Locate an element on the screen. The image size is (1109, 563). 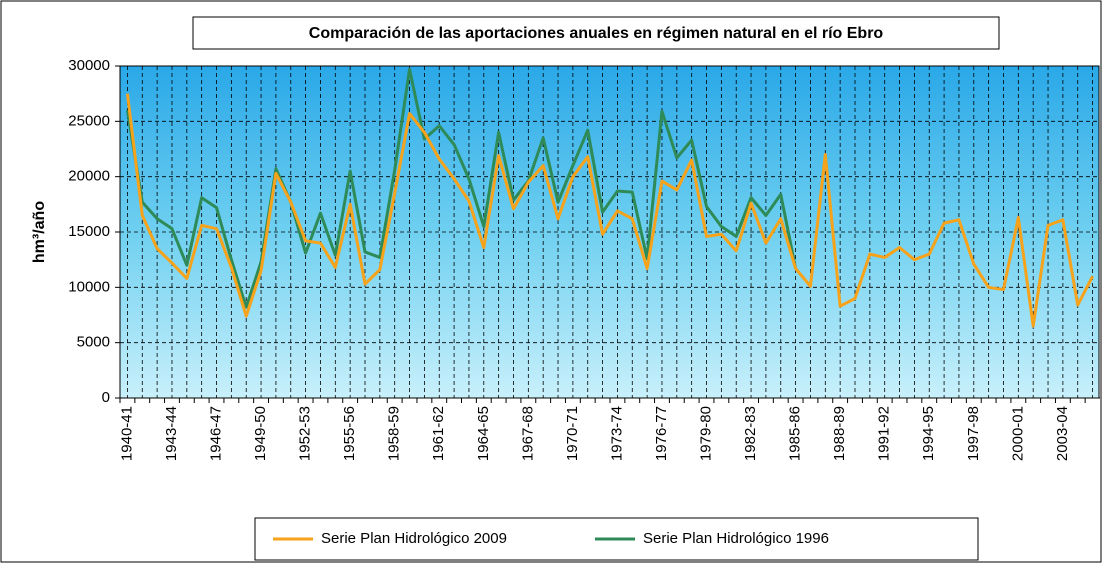
y-tick-label: 20000 is located at coordinates (89, 176).